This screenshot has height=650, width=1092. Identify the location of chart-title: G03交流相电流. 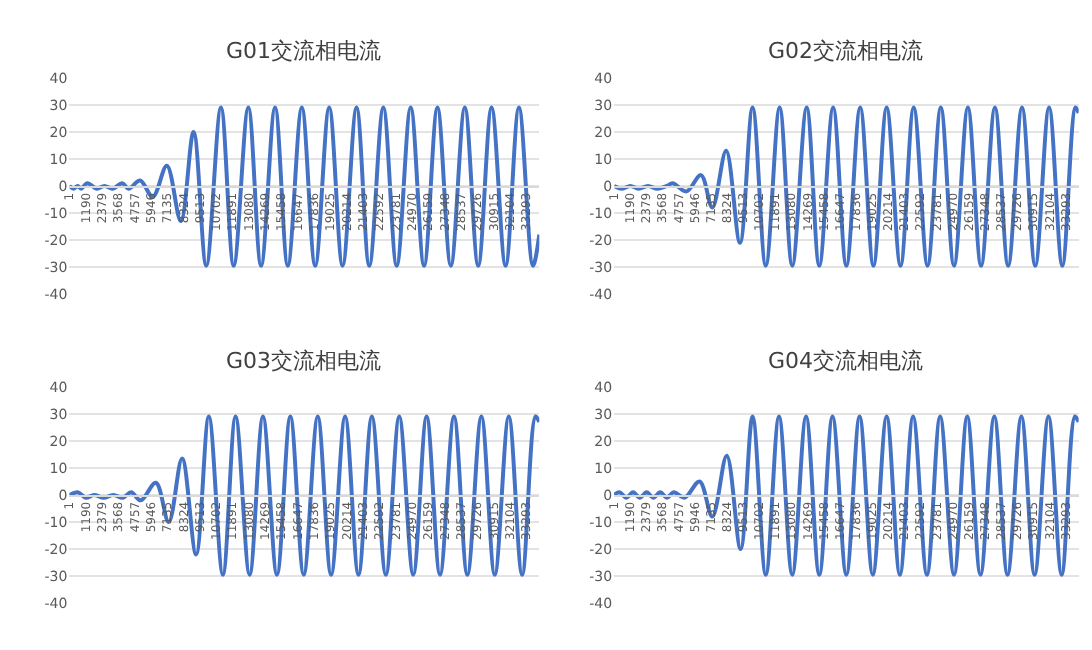
(304, 361).